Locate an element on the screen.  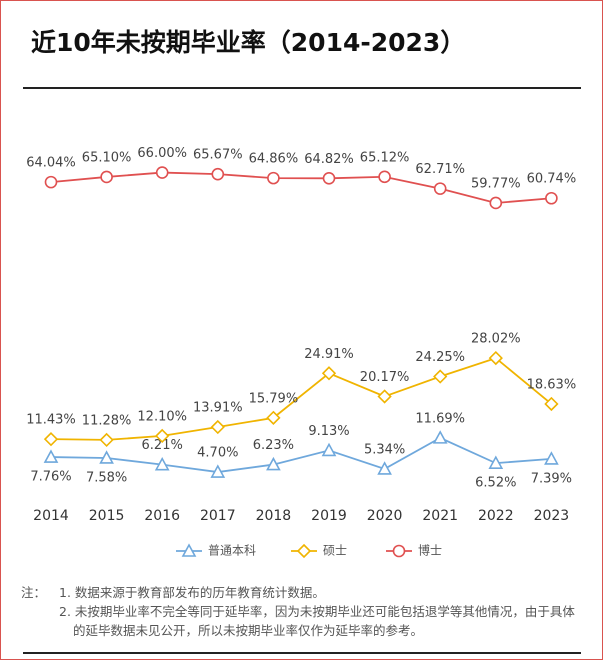
value-label: 6.21% is located at coordinates (162, 445).